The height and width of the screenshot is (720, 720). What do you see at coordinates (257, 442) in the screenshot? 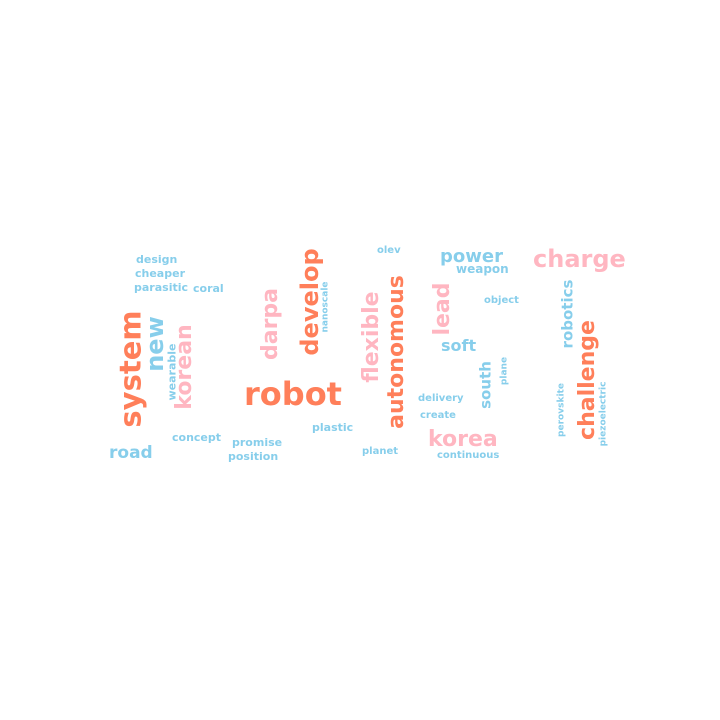
I see `word-promise: promise` at bounding box center [257, 442].